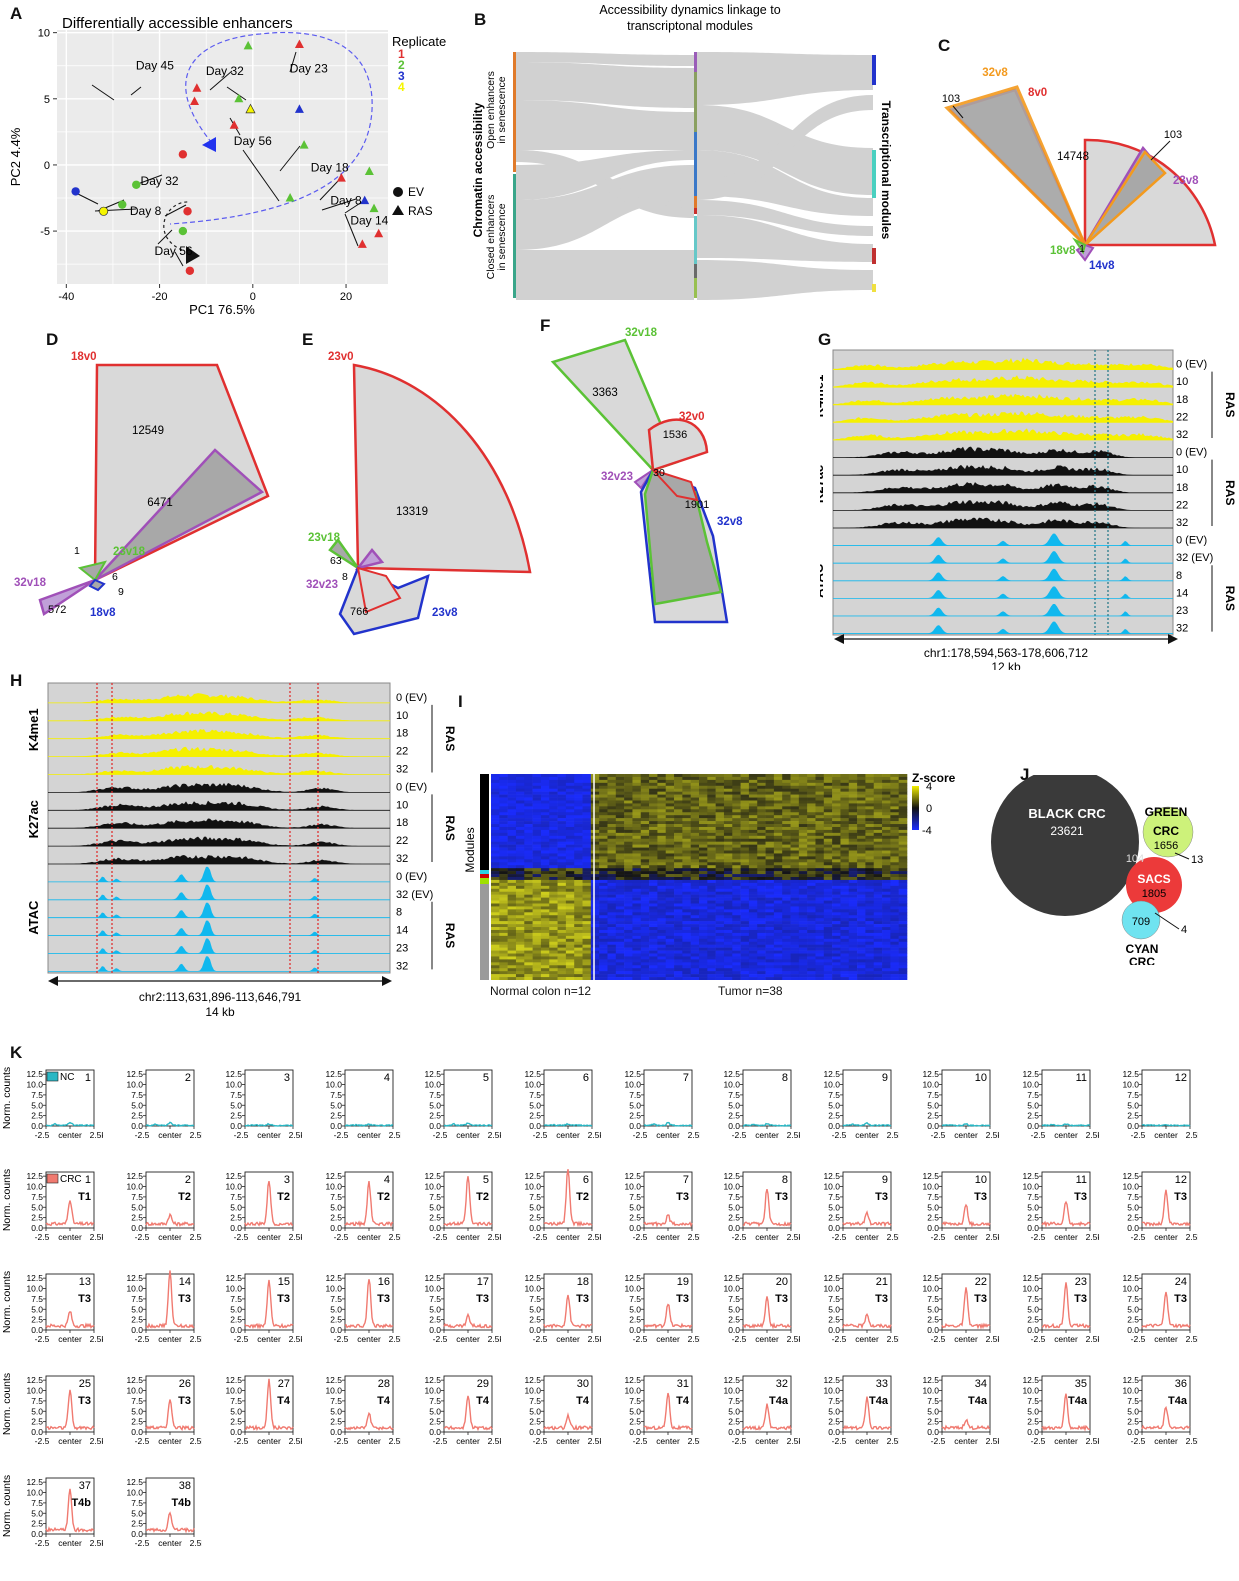 This screenshot has height=1581, width=1239. Describe the element at coordinates (398, 192) in the screenshot. I see `ev-legend-marker` at that location.